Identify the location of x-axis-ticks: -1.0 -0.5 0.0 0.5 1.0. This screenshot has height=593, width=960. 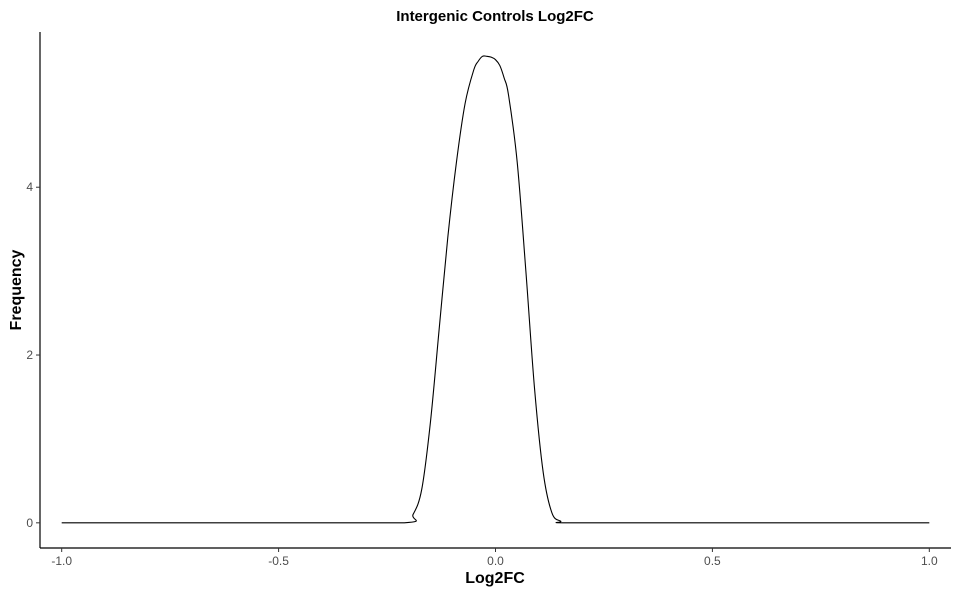
(494, 558).